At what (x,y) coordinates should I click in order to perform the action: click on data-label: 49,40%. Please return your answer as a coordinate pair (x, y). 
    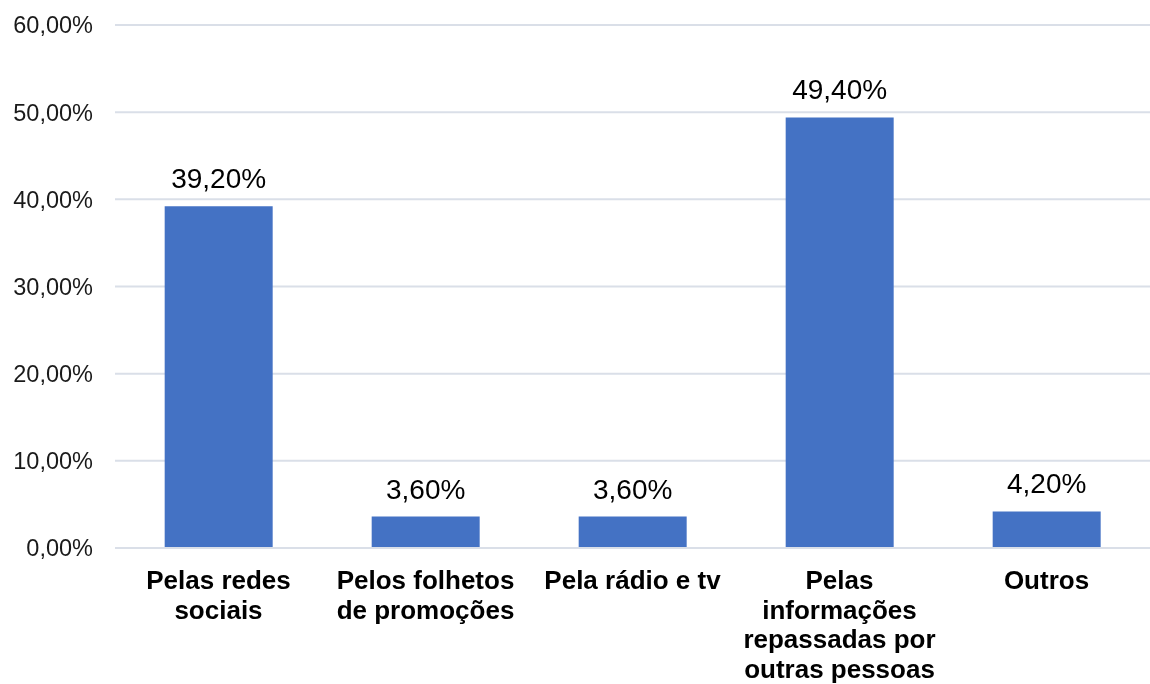
    Looking at the image, I should click on (840, 90).